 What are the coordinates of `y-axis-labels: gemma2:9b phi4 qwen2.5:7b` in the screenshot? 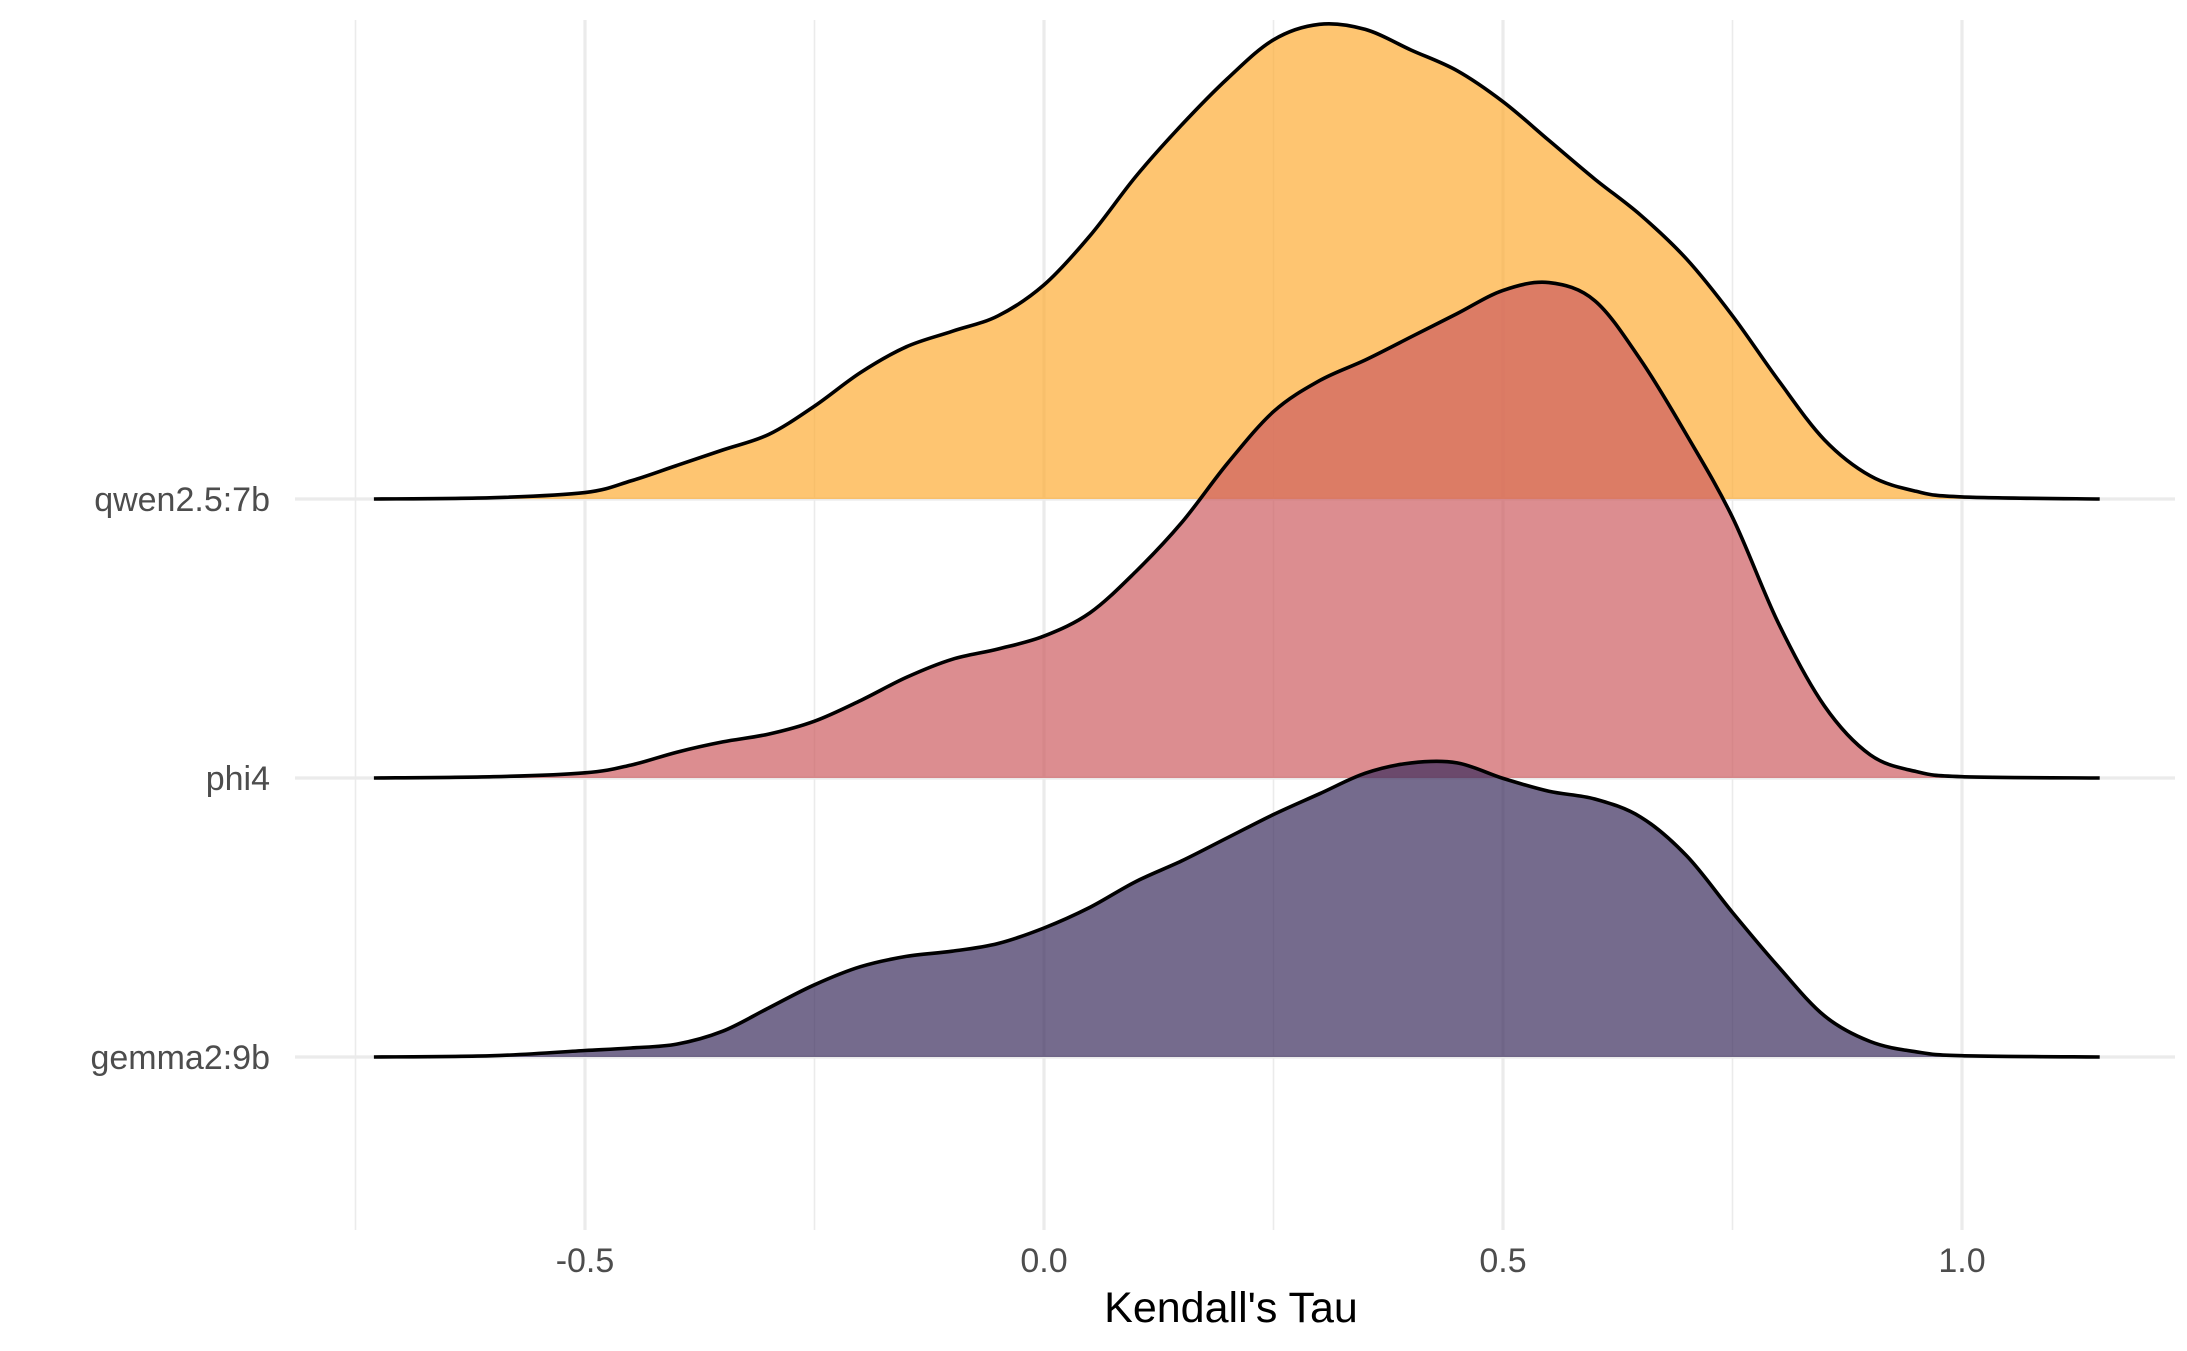 It's located at (180, 779).